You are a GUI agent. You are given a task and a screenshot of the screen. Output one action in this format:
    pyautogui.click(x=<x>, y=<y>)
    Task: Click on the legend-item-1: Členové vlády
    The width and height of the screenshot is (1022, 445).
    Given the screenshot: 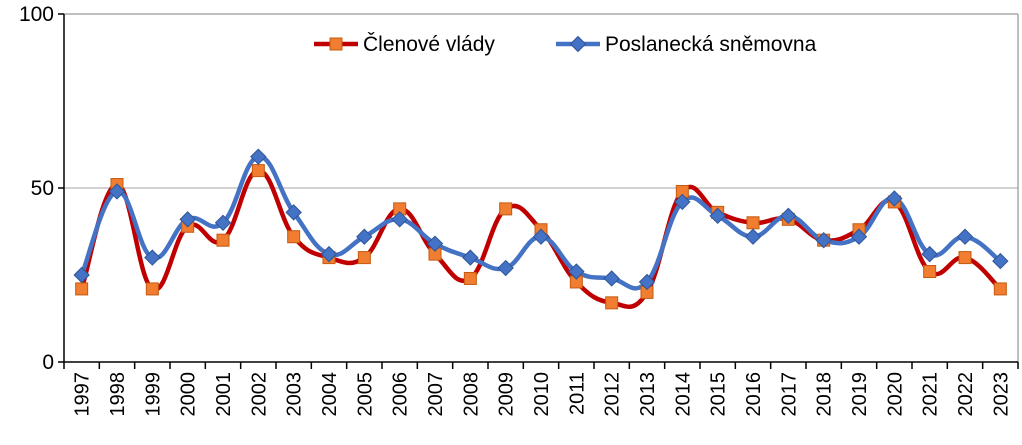 What is the action you would take?
    pyautogui.click(x=404, y=44)
    